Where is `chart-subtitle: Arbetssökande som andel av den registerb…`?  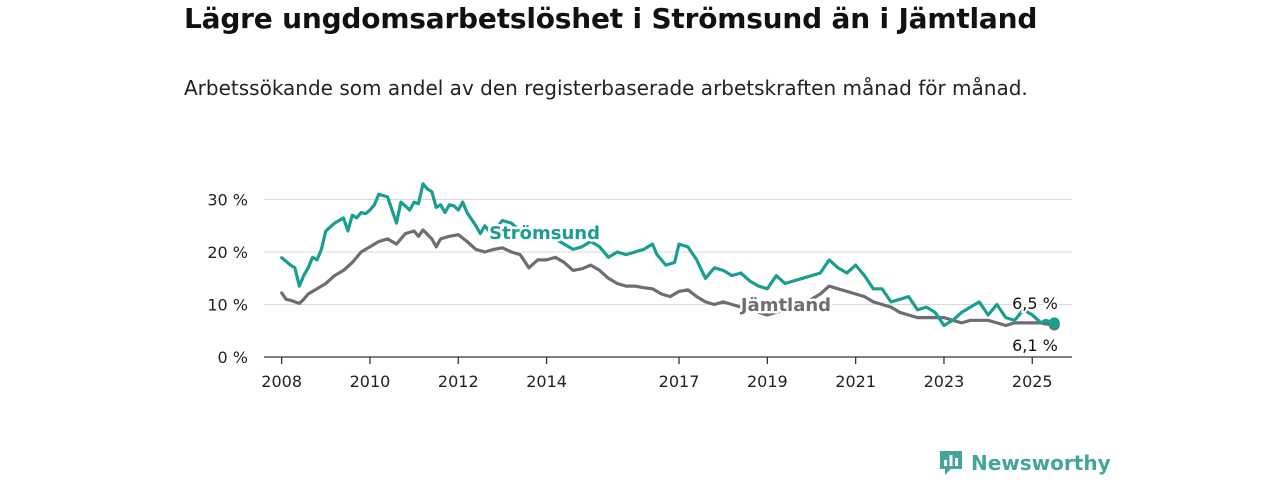
chart-subtitle: Arbetssökande som andel av den registerb… is located at coordinates (606, 88).